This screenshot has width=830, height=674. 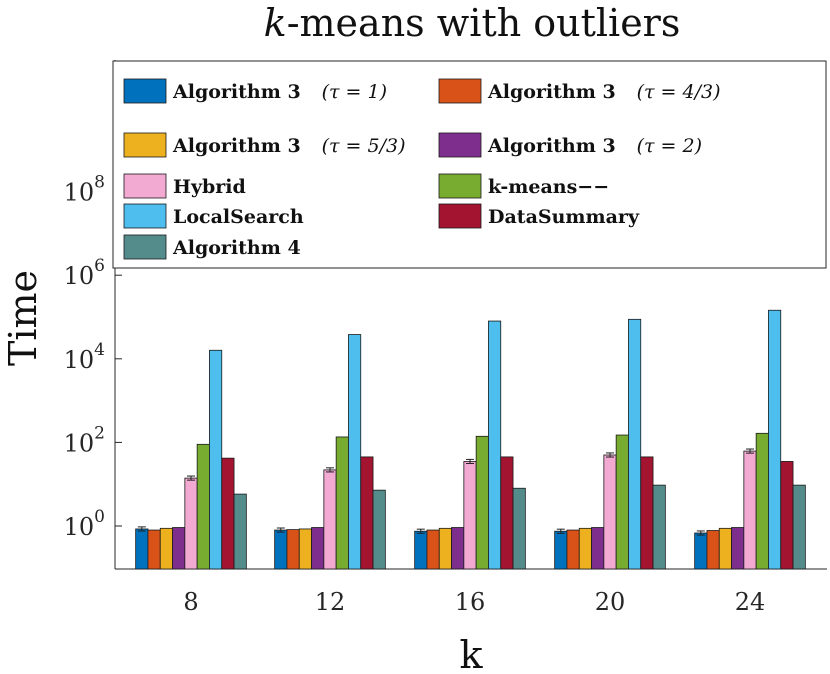 I want to click on legend-label: k-means−−, so click(x=548, y=187).